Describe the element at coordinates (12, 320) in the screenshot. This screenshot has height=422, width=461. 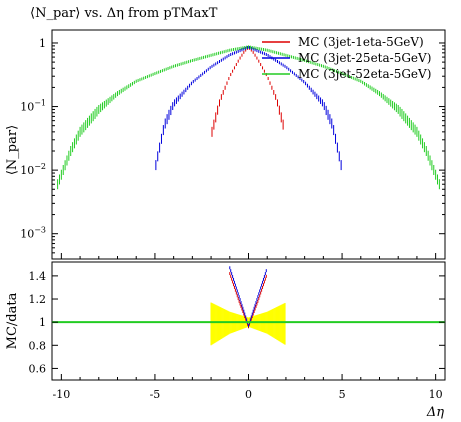
I see `bottom-y-axis-label: MC/data` at that location.